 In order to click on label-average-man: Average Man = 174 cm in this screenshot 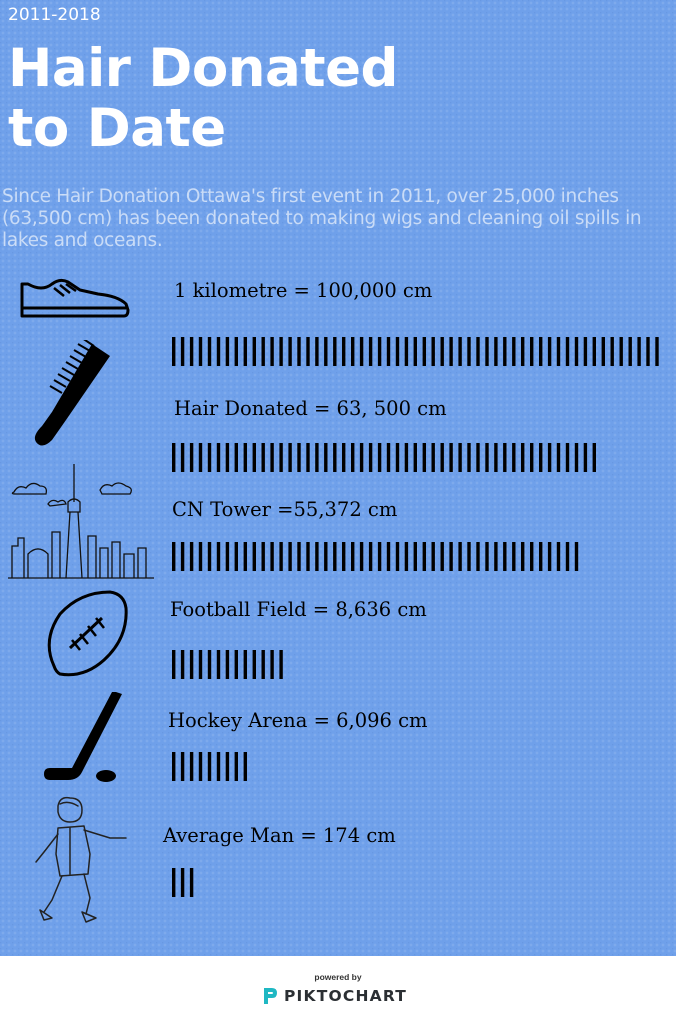, I will do `click(279, 835)`.